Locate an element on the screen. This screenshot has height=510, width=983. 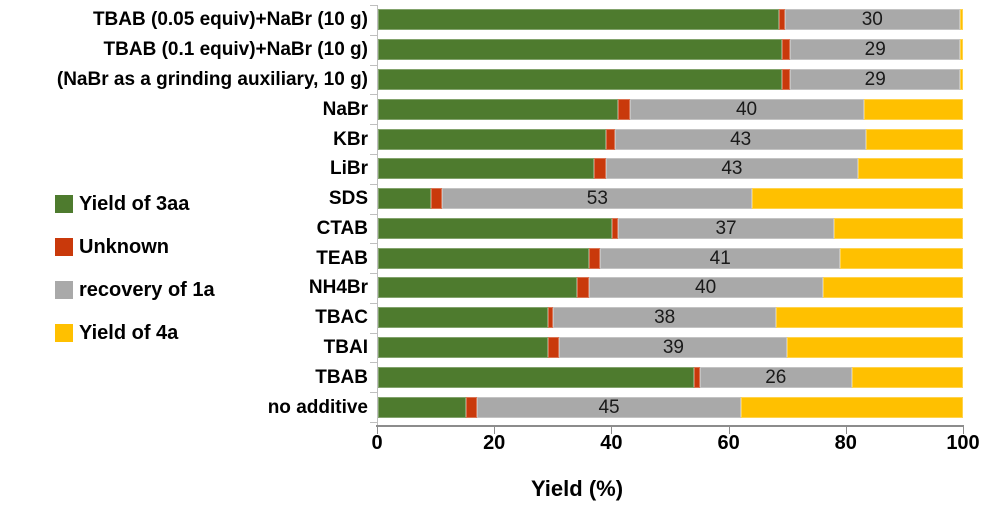
legend-label: Unknown is located at coordinates (124, 246).